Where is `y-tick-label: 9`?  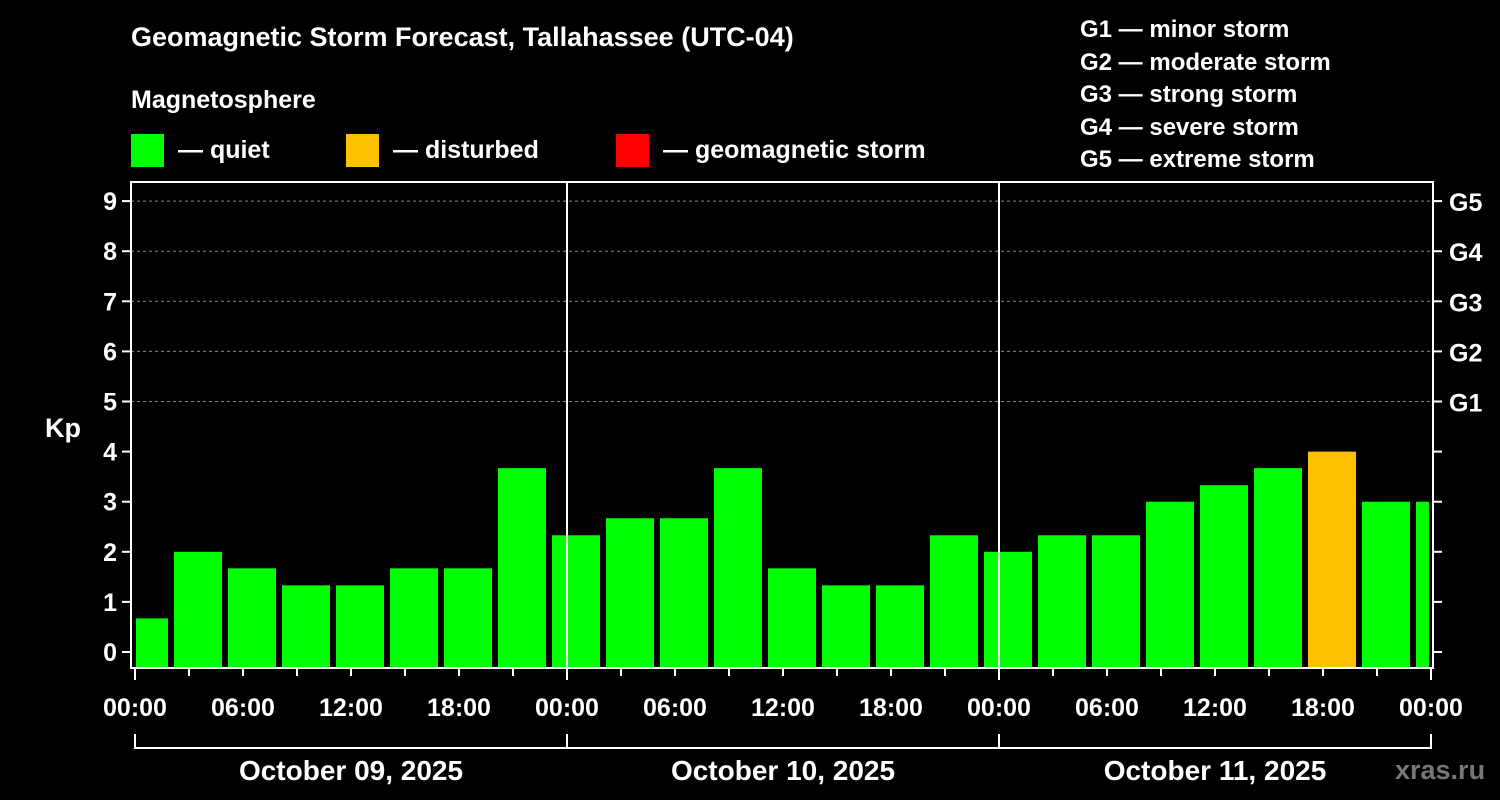 y-tick-label: 9 is located at coordinates (110, 202).